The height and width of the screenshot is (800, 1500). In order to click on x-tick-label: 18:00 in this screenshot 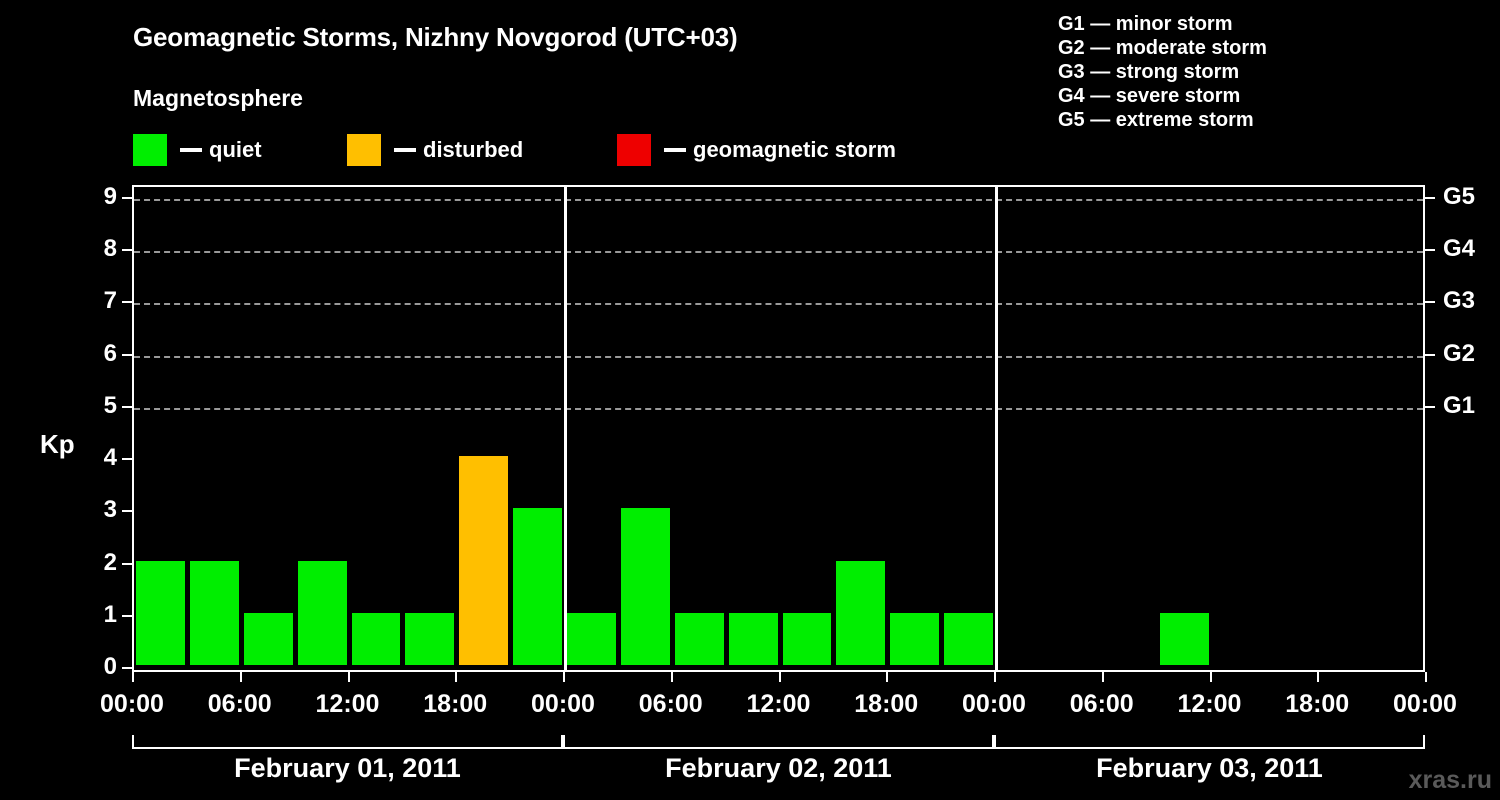, I will do `click(455, 704)`.